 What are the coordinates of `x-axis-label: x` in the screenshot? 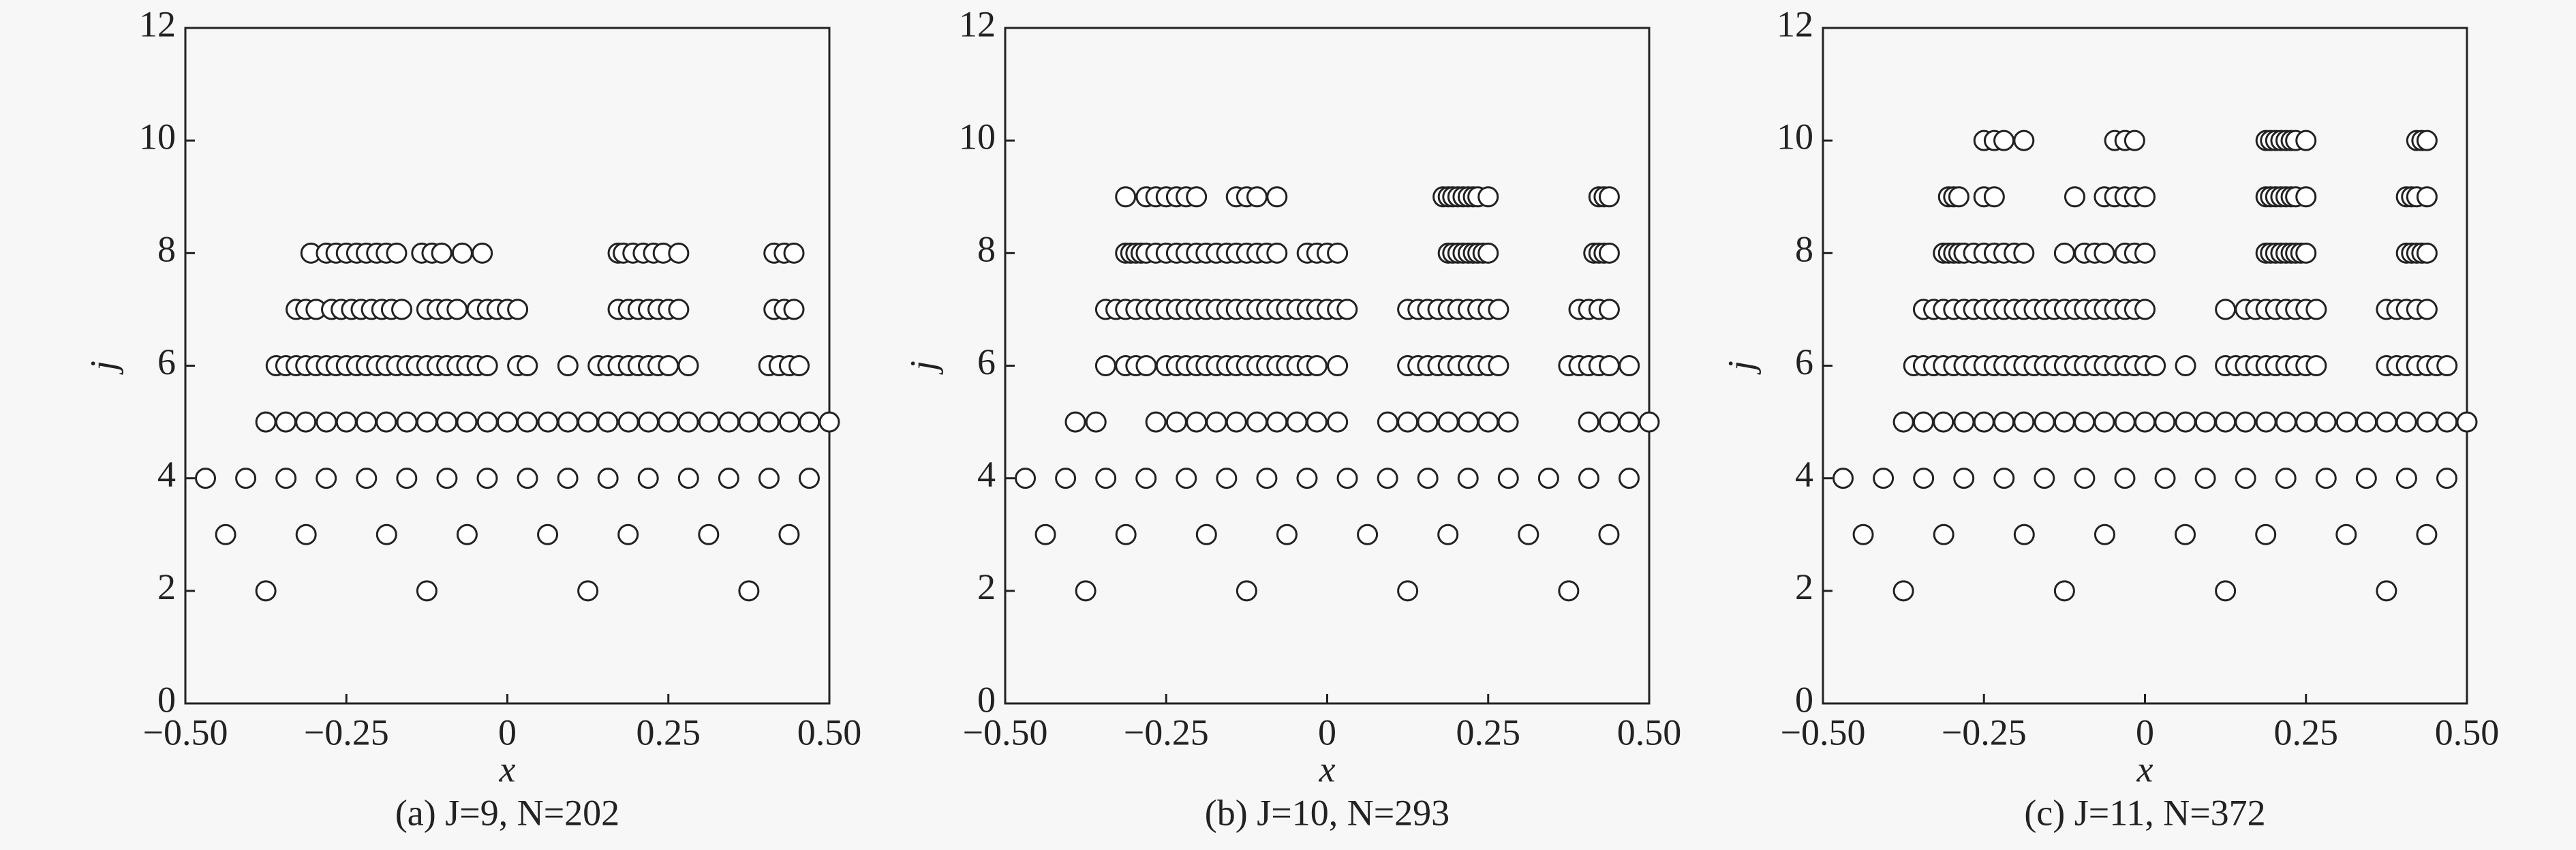 It's located at (2144, 768).